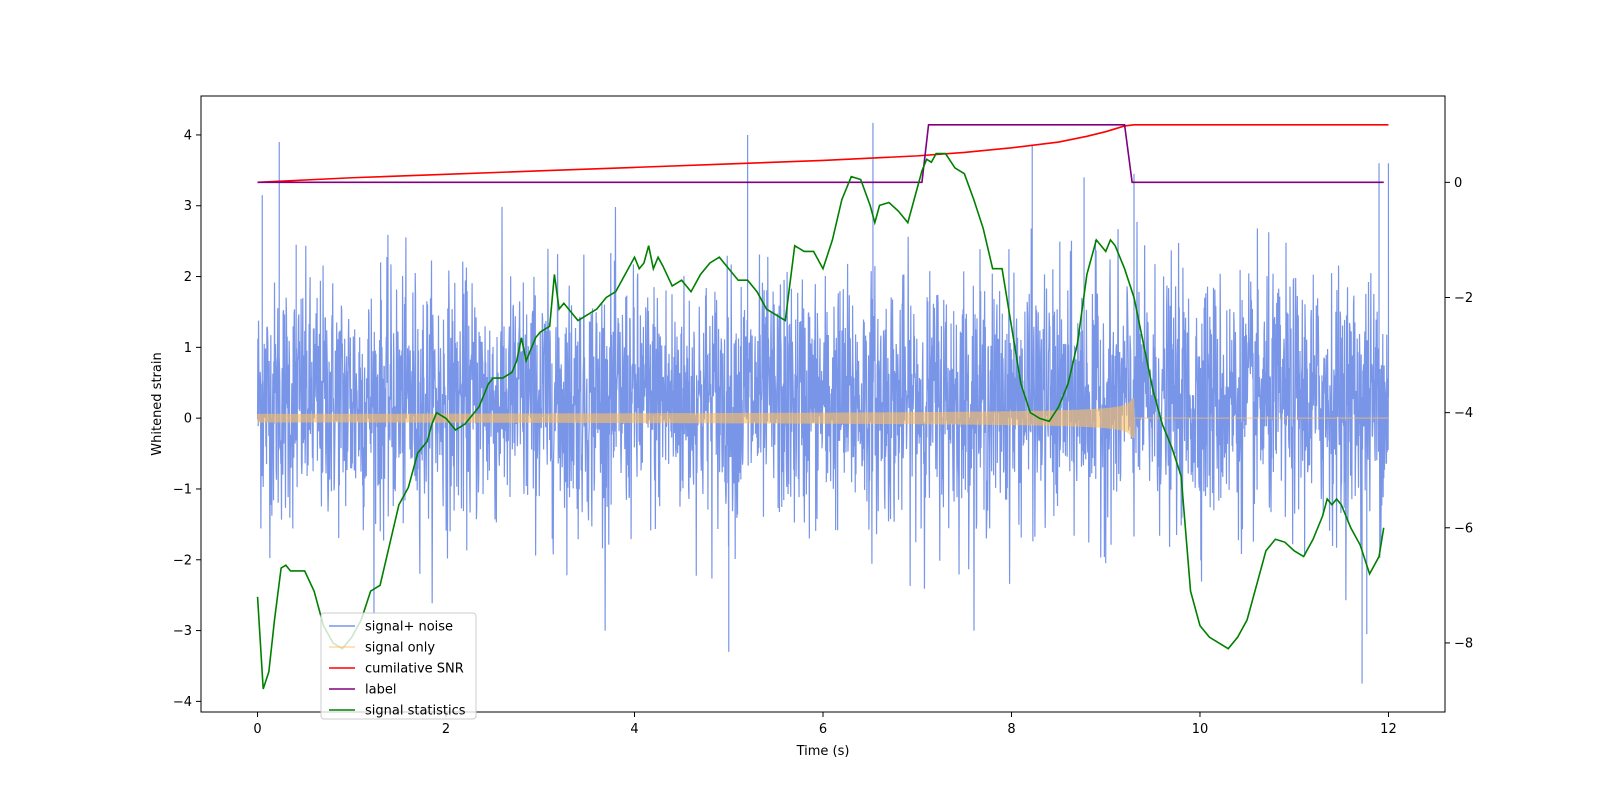  Describe the element at coordinates (257, 729) in the screenshot. I see `x-tick-label: 0` at that location.